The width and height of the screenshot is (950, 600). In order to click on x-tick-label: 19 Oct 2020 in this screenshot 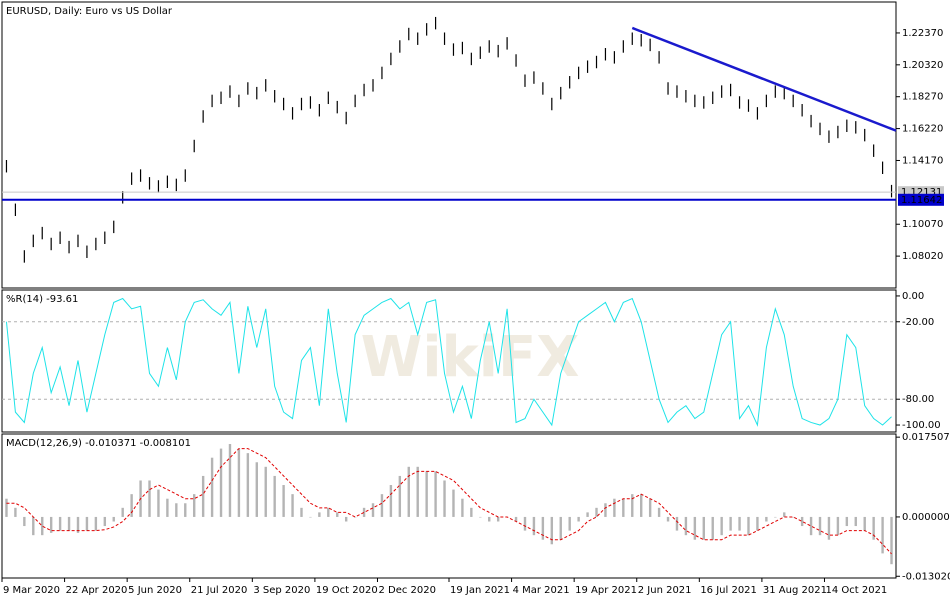, I will do `click(347, 590)`.